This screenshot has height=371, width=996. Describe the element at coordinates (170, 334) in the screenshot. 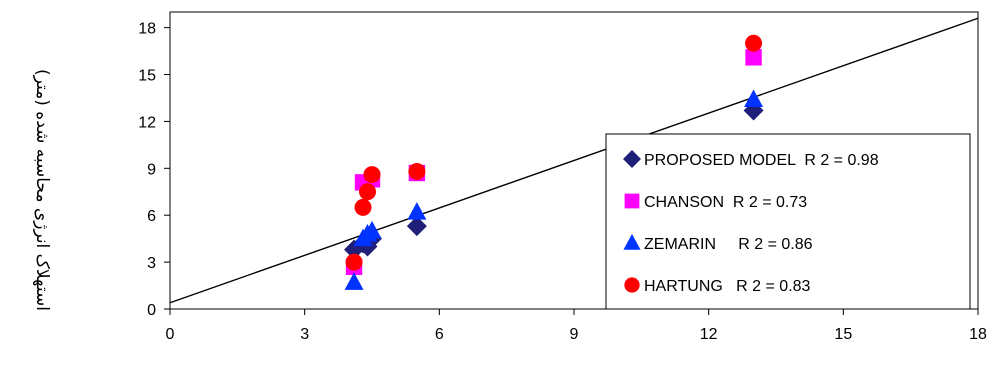

I see `x-tick-label: 0` at that location.